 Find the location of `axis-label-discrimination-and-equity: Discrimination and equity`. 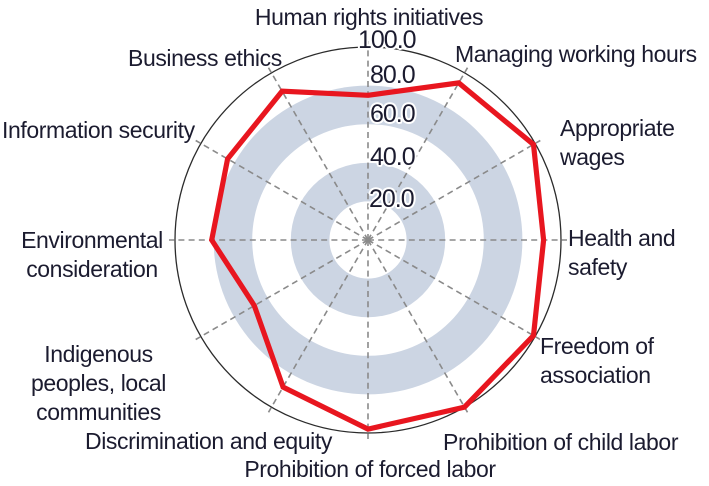

axis-label-discrimination-and-equity: Discrimination and equity is located at coordinates (208, 441).